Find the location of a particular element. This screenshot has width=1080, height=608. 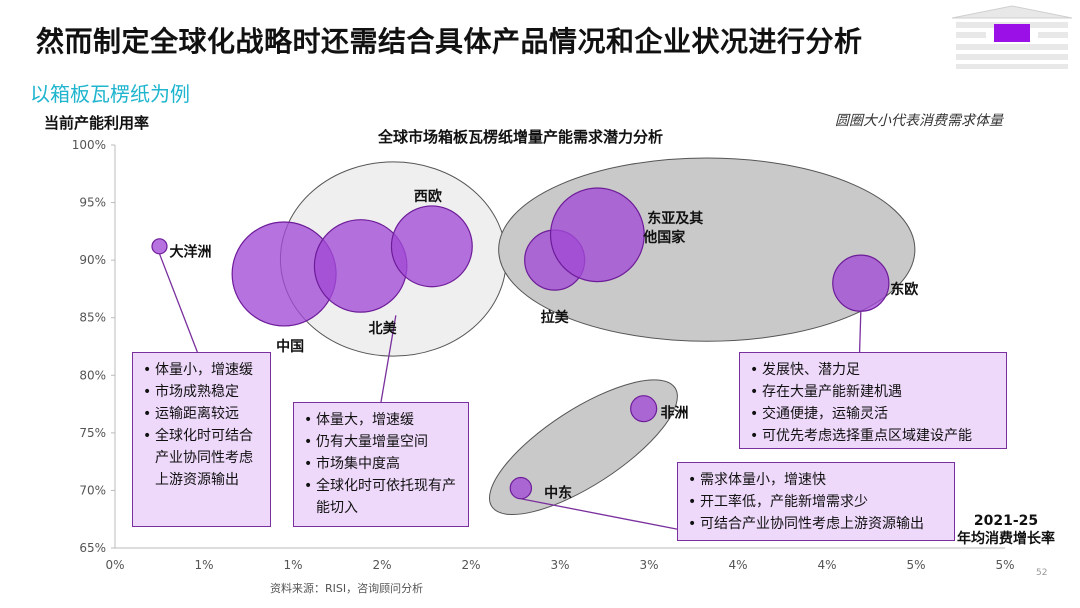

bubble-label: 大洋洲 is located at coordinates (191, 251).